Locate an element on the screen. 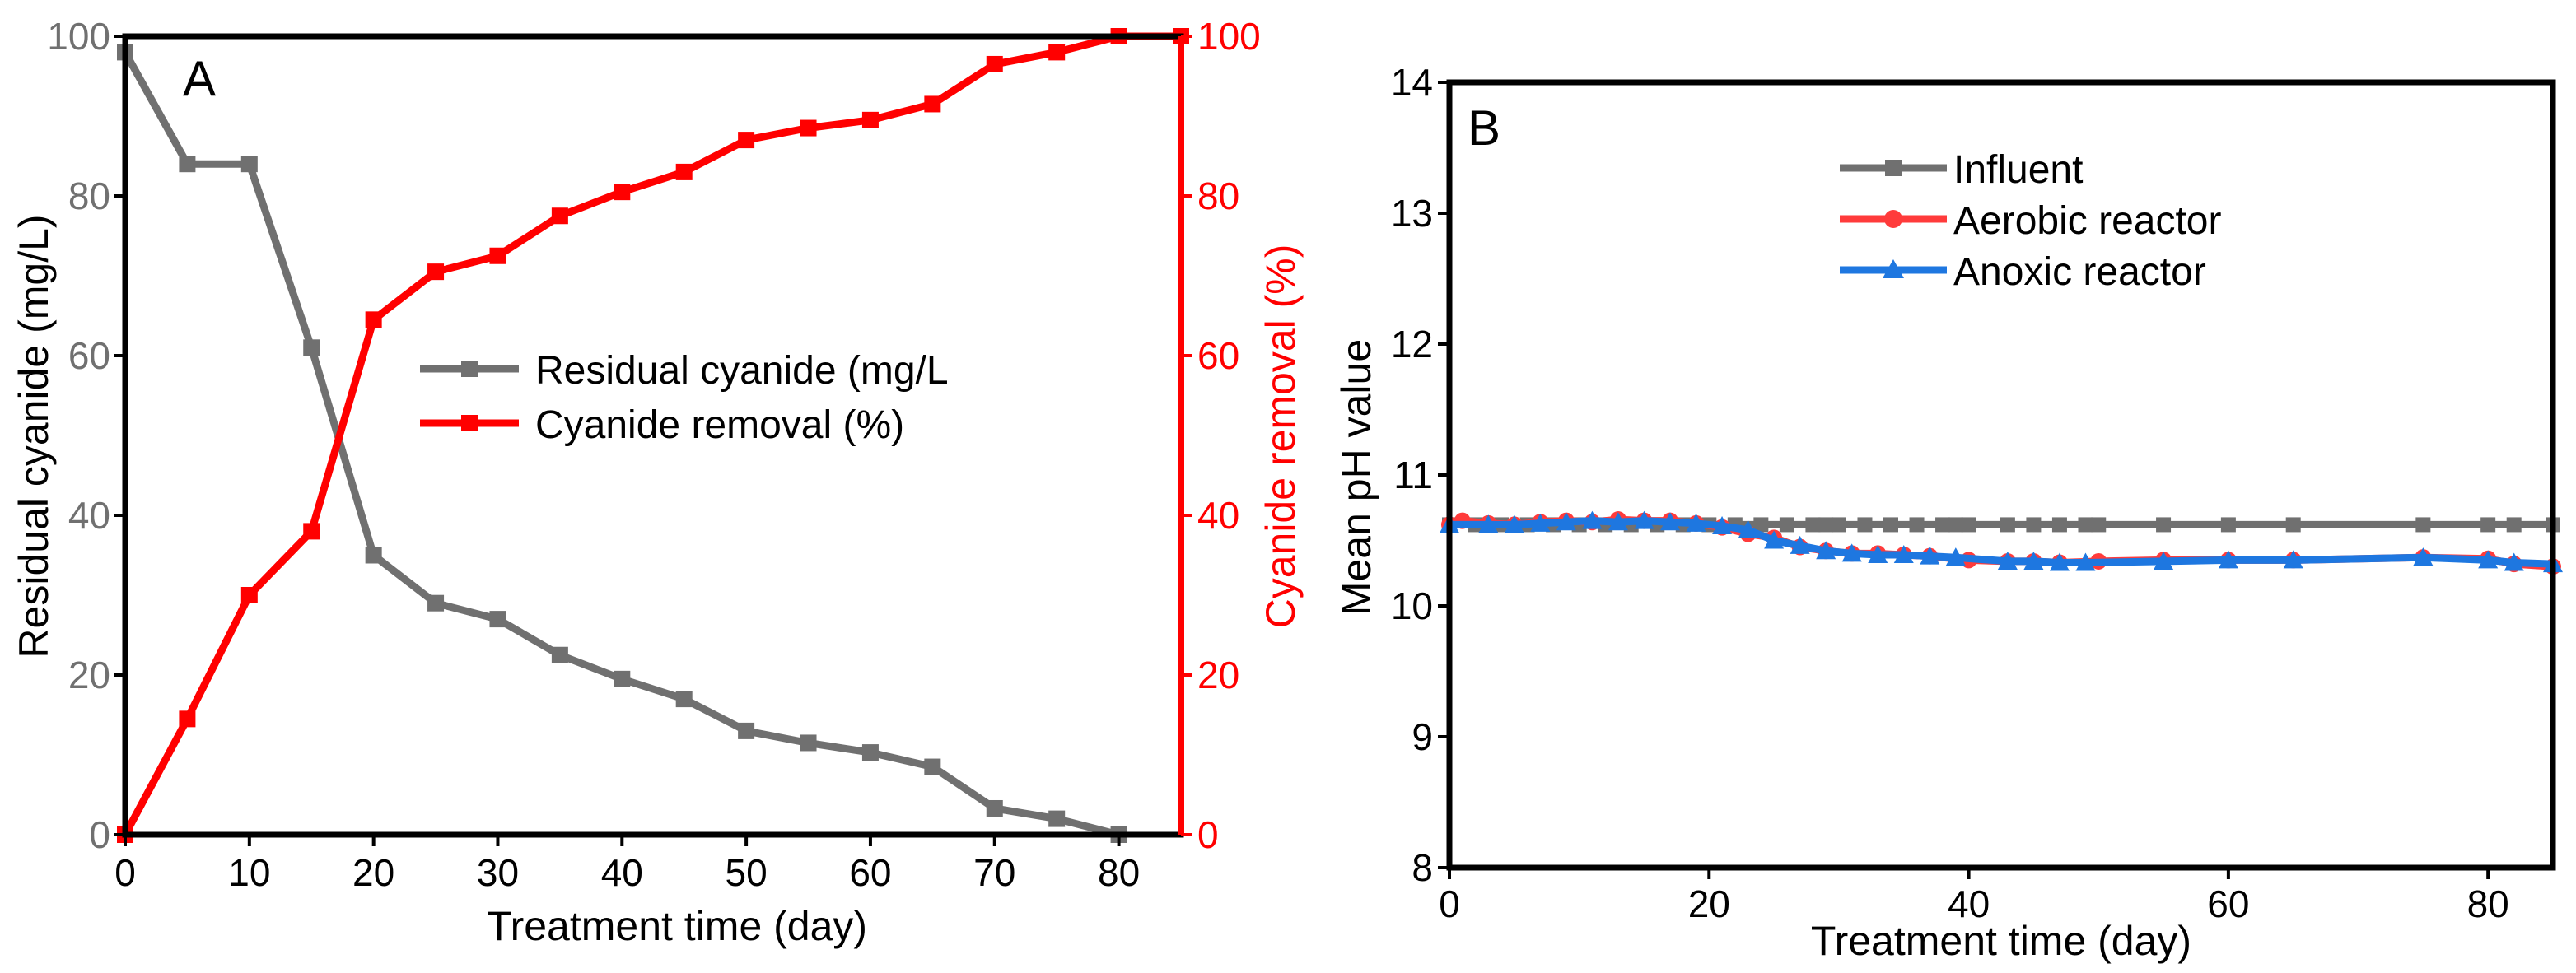 The height and width of the screenshot is (973, 2576). panel-b-y-ticks: 8 9 10 11 12 13 14 is located at coordinates (1420, 475).